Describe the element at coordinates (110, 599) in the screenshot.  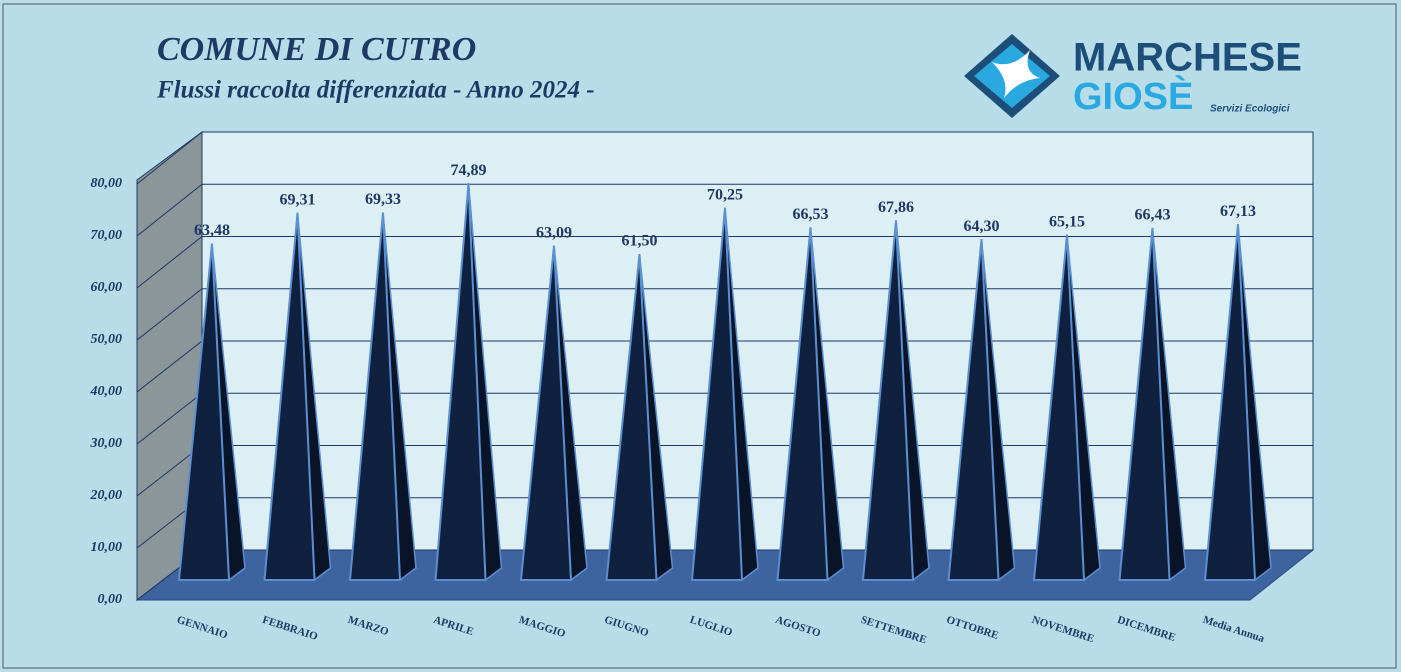
I see `y-tick-label: 0,00` at that location.